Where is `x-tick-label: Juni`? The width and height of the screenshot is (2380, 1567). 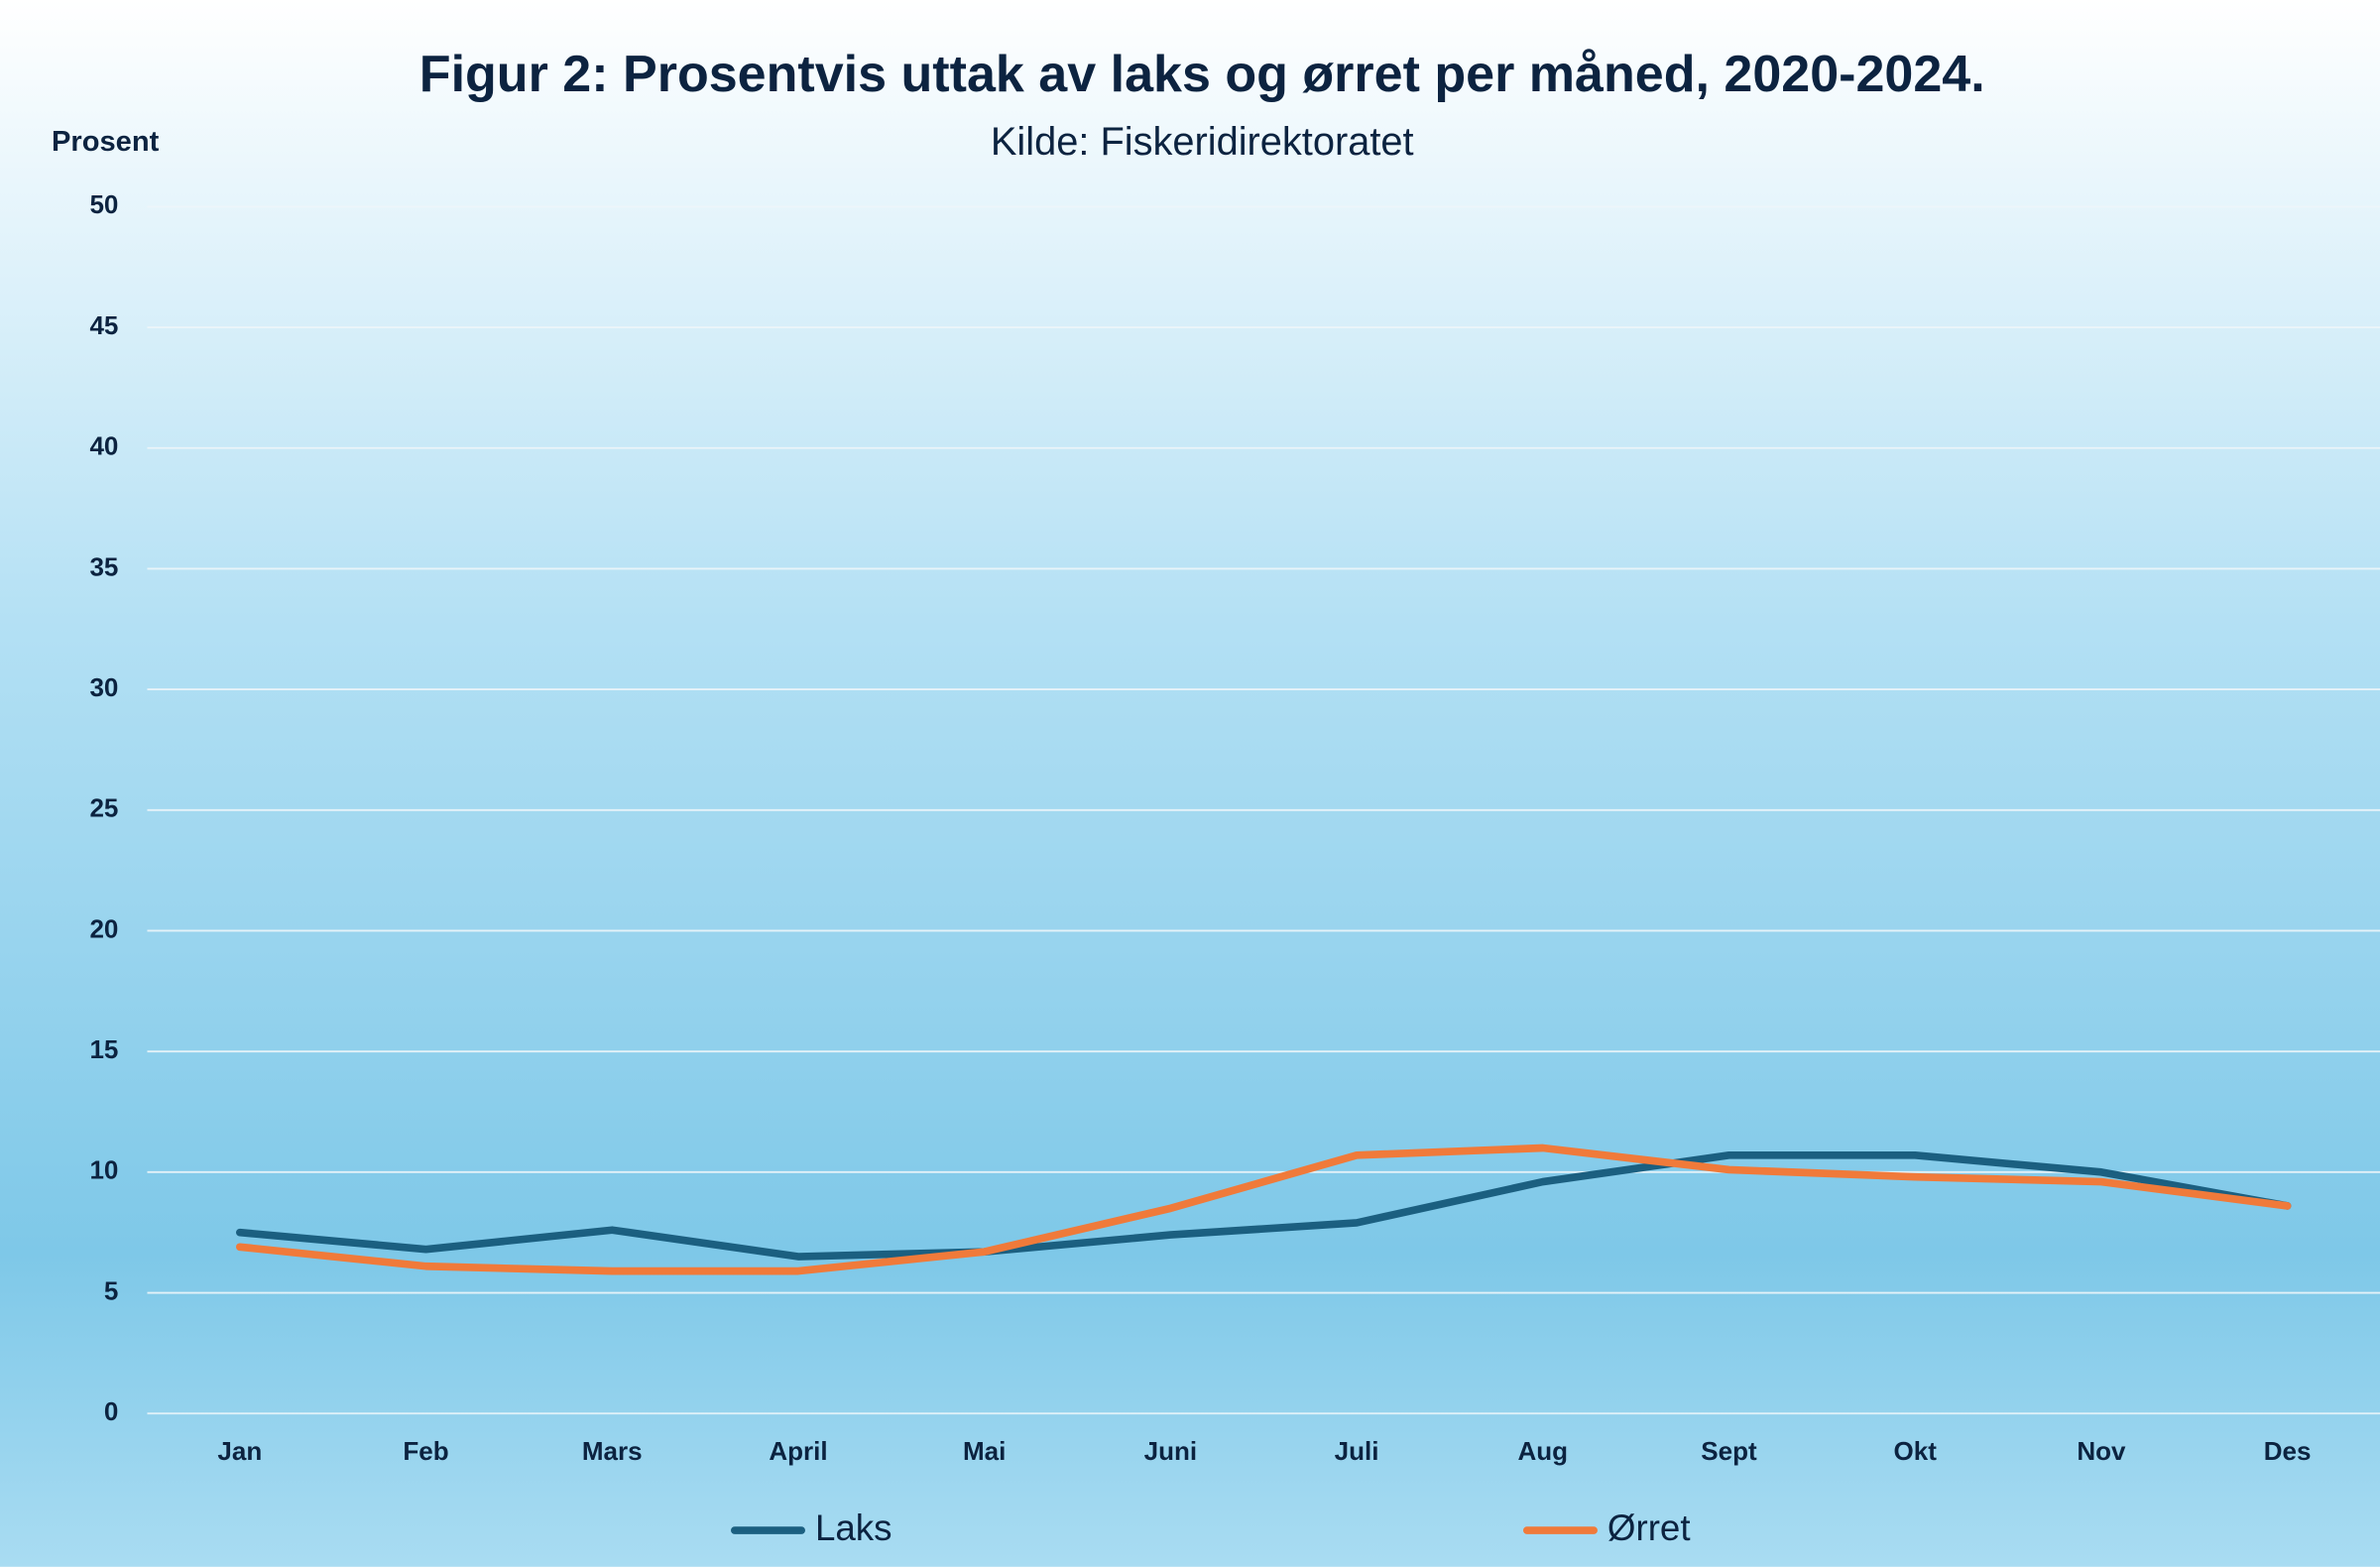 x-tick-label: Juni is located at coordinates (1170, 1451).